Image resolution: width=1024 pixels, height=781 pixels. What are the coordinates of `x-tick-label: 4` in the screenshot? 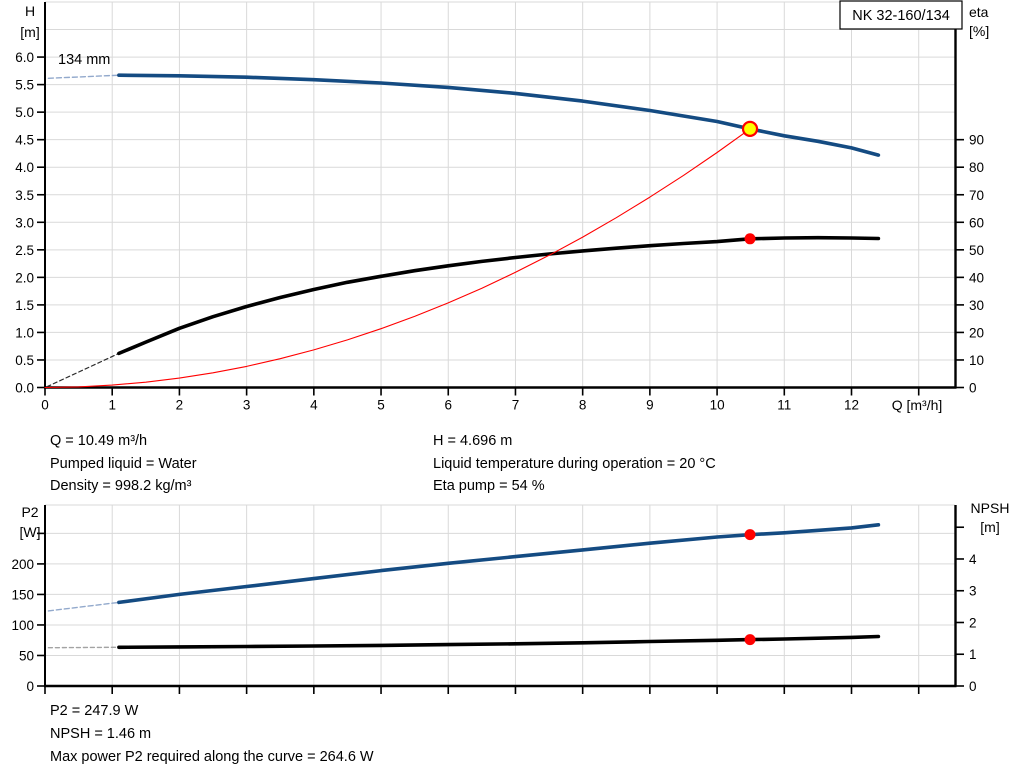 It's located at (314, 405).